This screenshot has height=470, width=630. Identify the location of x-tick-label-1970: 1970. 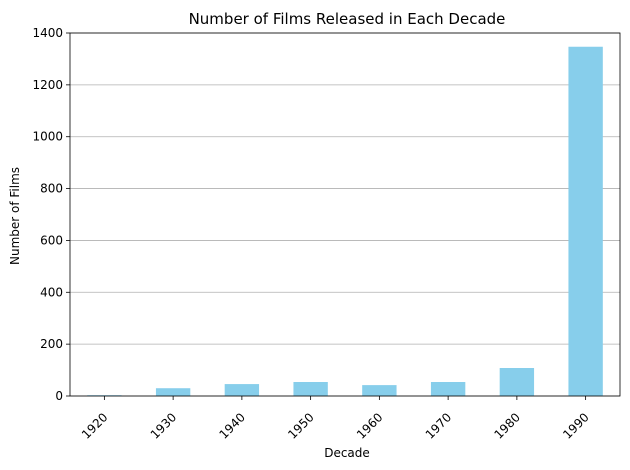
(438, 425).